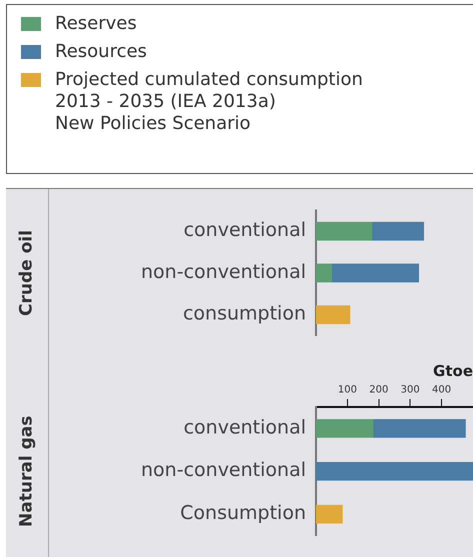  What do you see at coordinates (243, 513) in the screenshot?
I see `y-tick-label: Consumption` at bounding box center [243, 513].